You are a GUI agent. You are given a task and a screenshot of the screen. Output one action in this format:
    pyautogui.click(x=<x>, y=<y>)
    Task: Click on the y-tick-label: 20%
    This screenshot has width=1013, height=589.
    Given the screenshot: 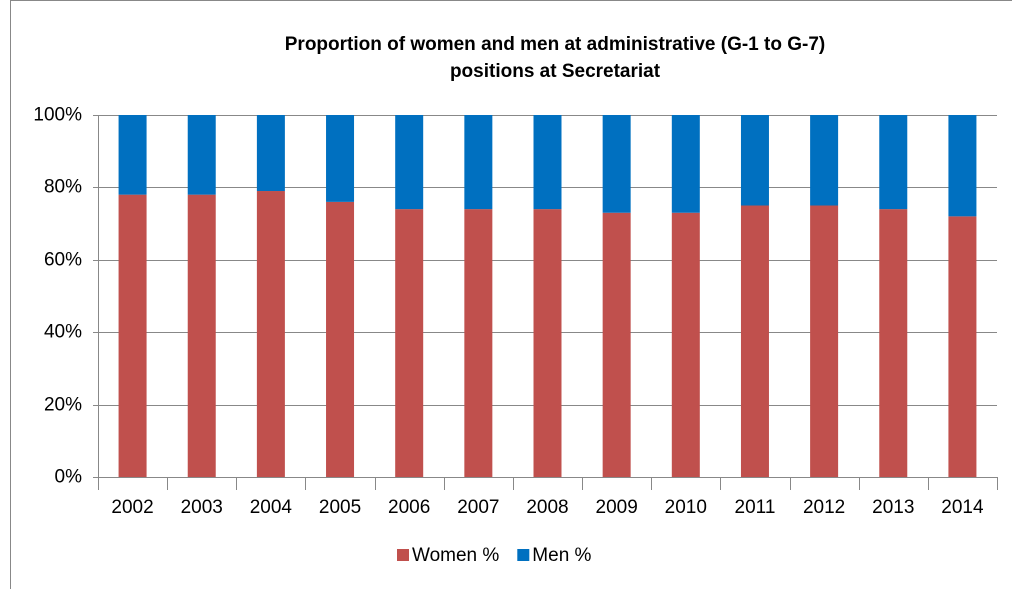 What is the action you would take?
    pyautogui.click(x=63, y=405)
    